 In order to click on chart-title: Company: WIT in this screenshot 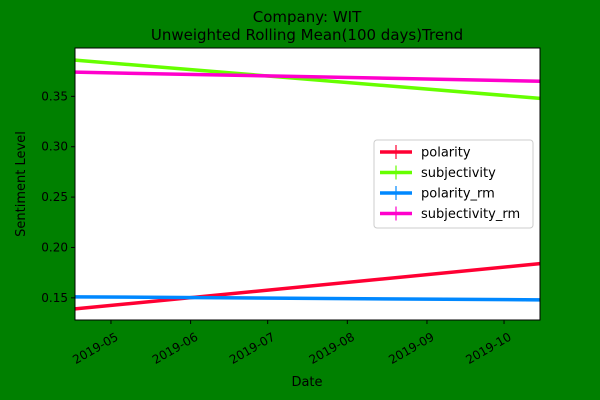, I will do `click(307, 17)`.